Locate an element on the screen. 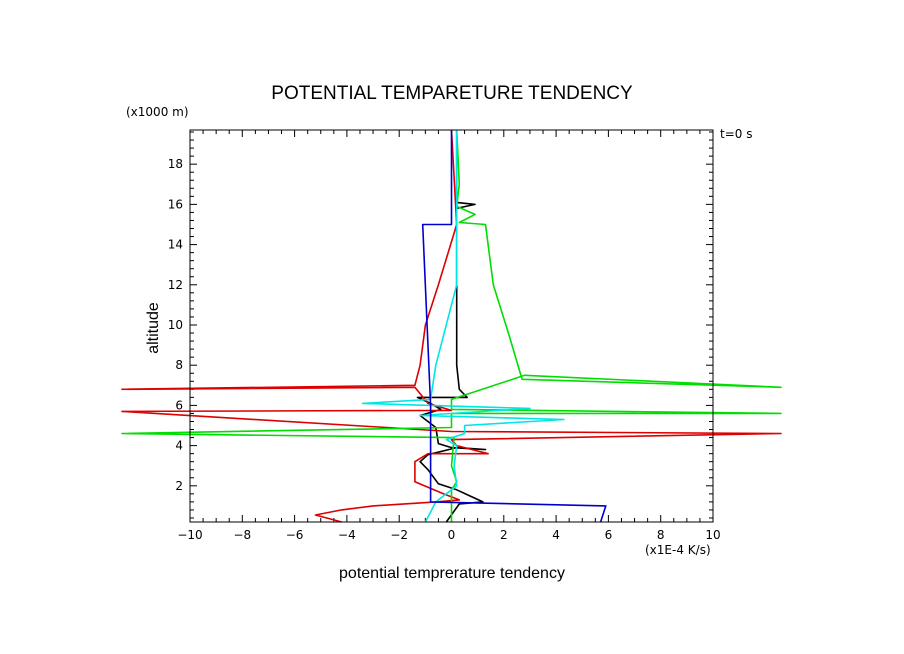 The height and width of the screenshot is (654, 904). series-line-black is located at coordinates (451, 326).